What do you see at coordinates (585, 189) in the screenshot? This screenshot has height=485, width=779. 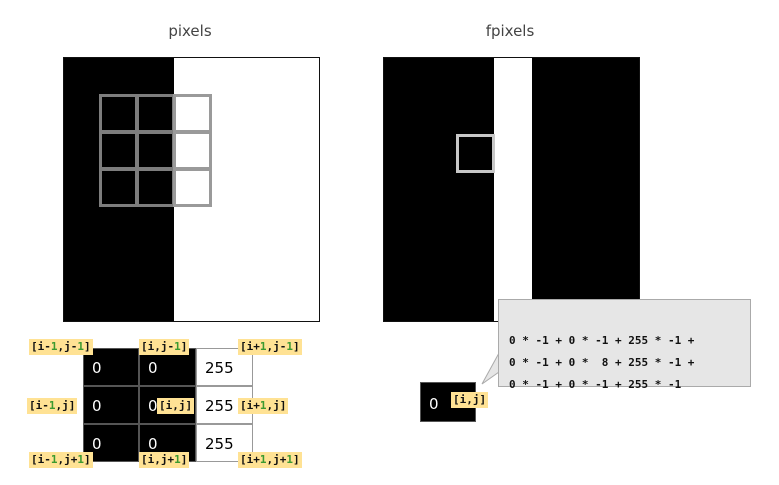 I see `black-region-right` at bounding box center [585, 189].